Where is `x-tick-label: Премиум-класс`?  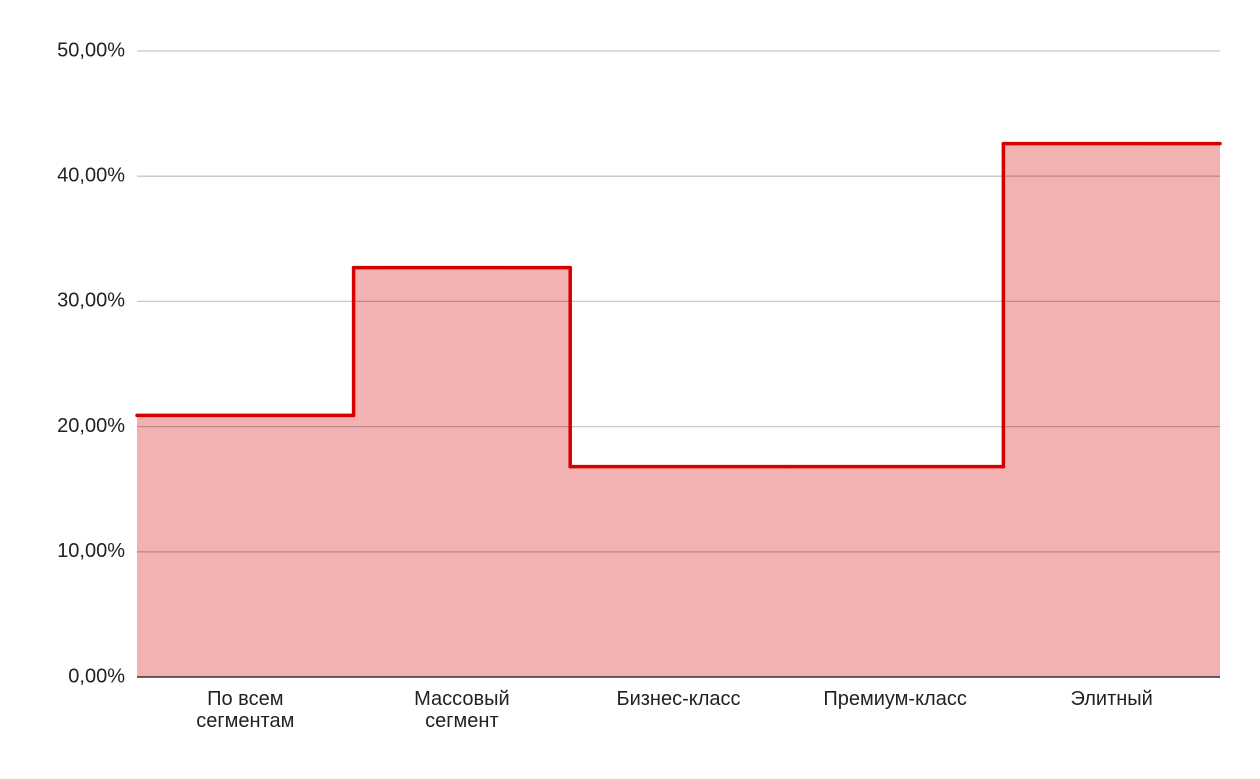
x-tick-label: Премиум-класс is located at coordinates (895, 699).